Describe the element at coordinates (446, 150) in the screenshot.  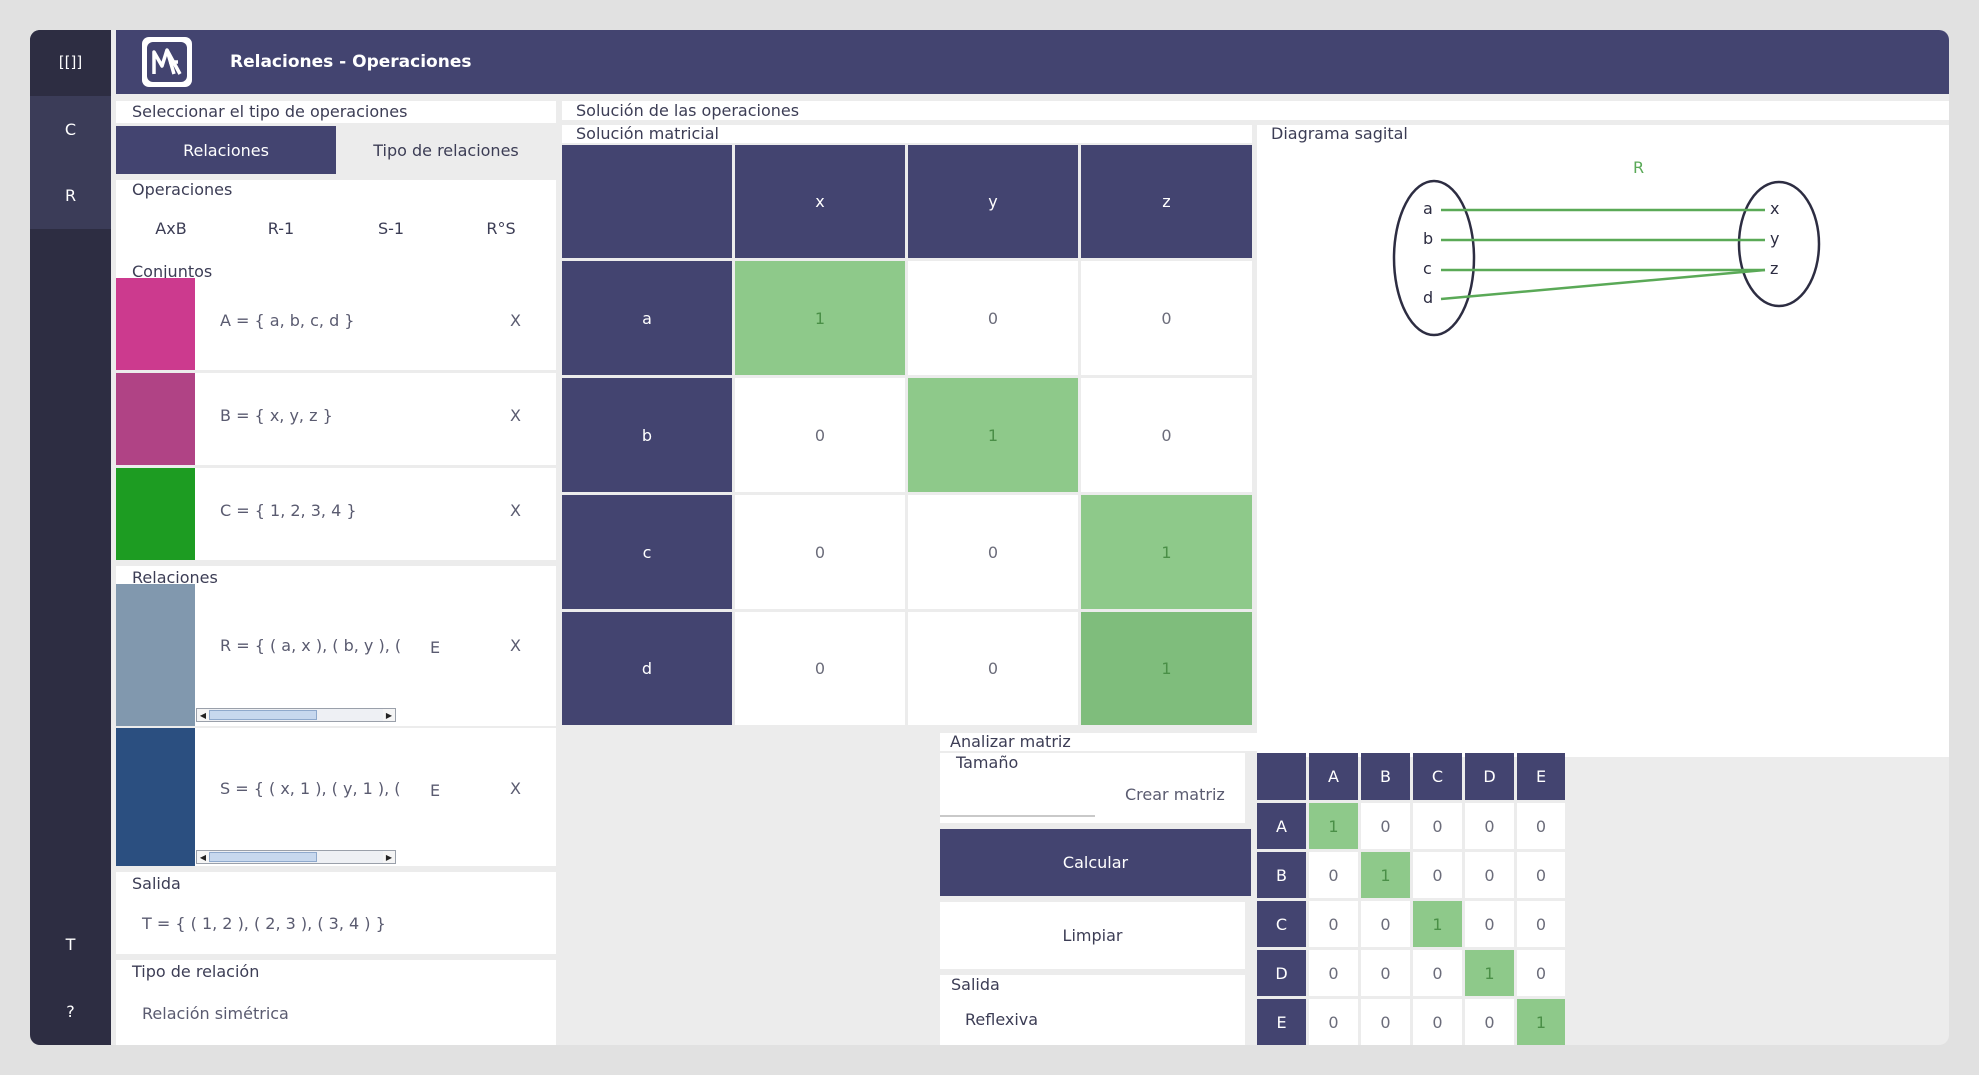
I see `tab-tipo-relaciones: Tipo de relaciones` at that location.